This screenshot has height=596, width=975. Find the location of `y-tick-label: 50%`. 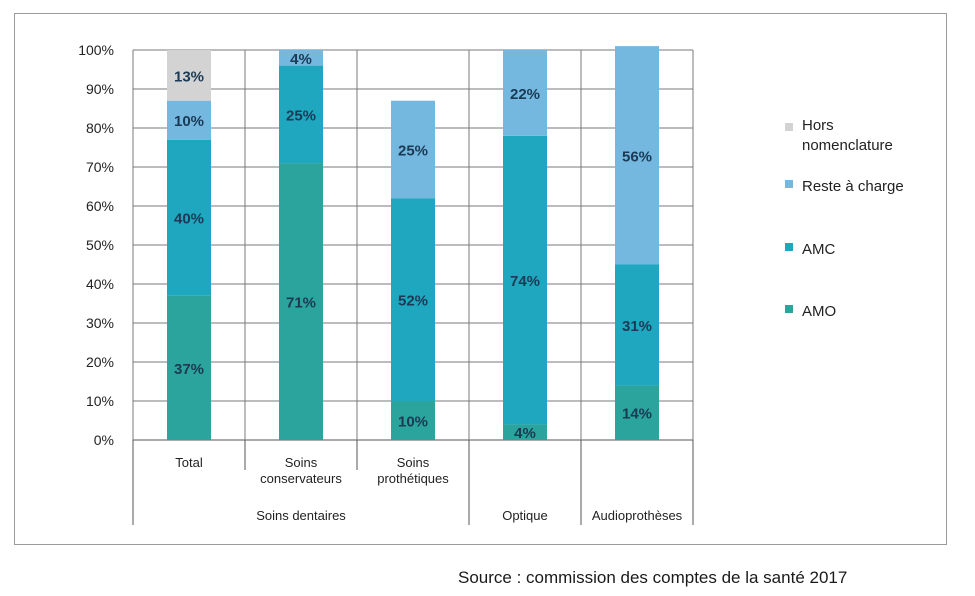

y-tick-label: 50% is located at coordinates (100, 245).